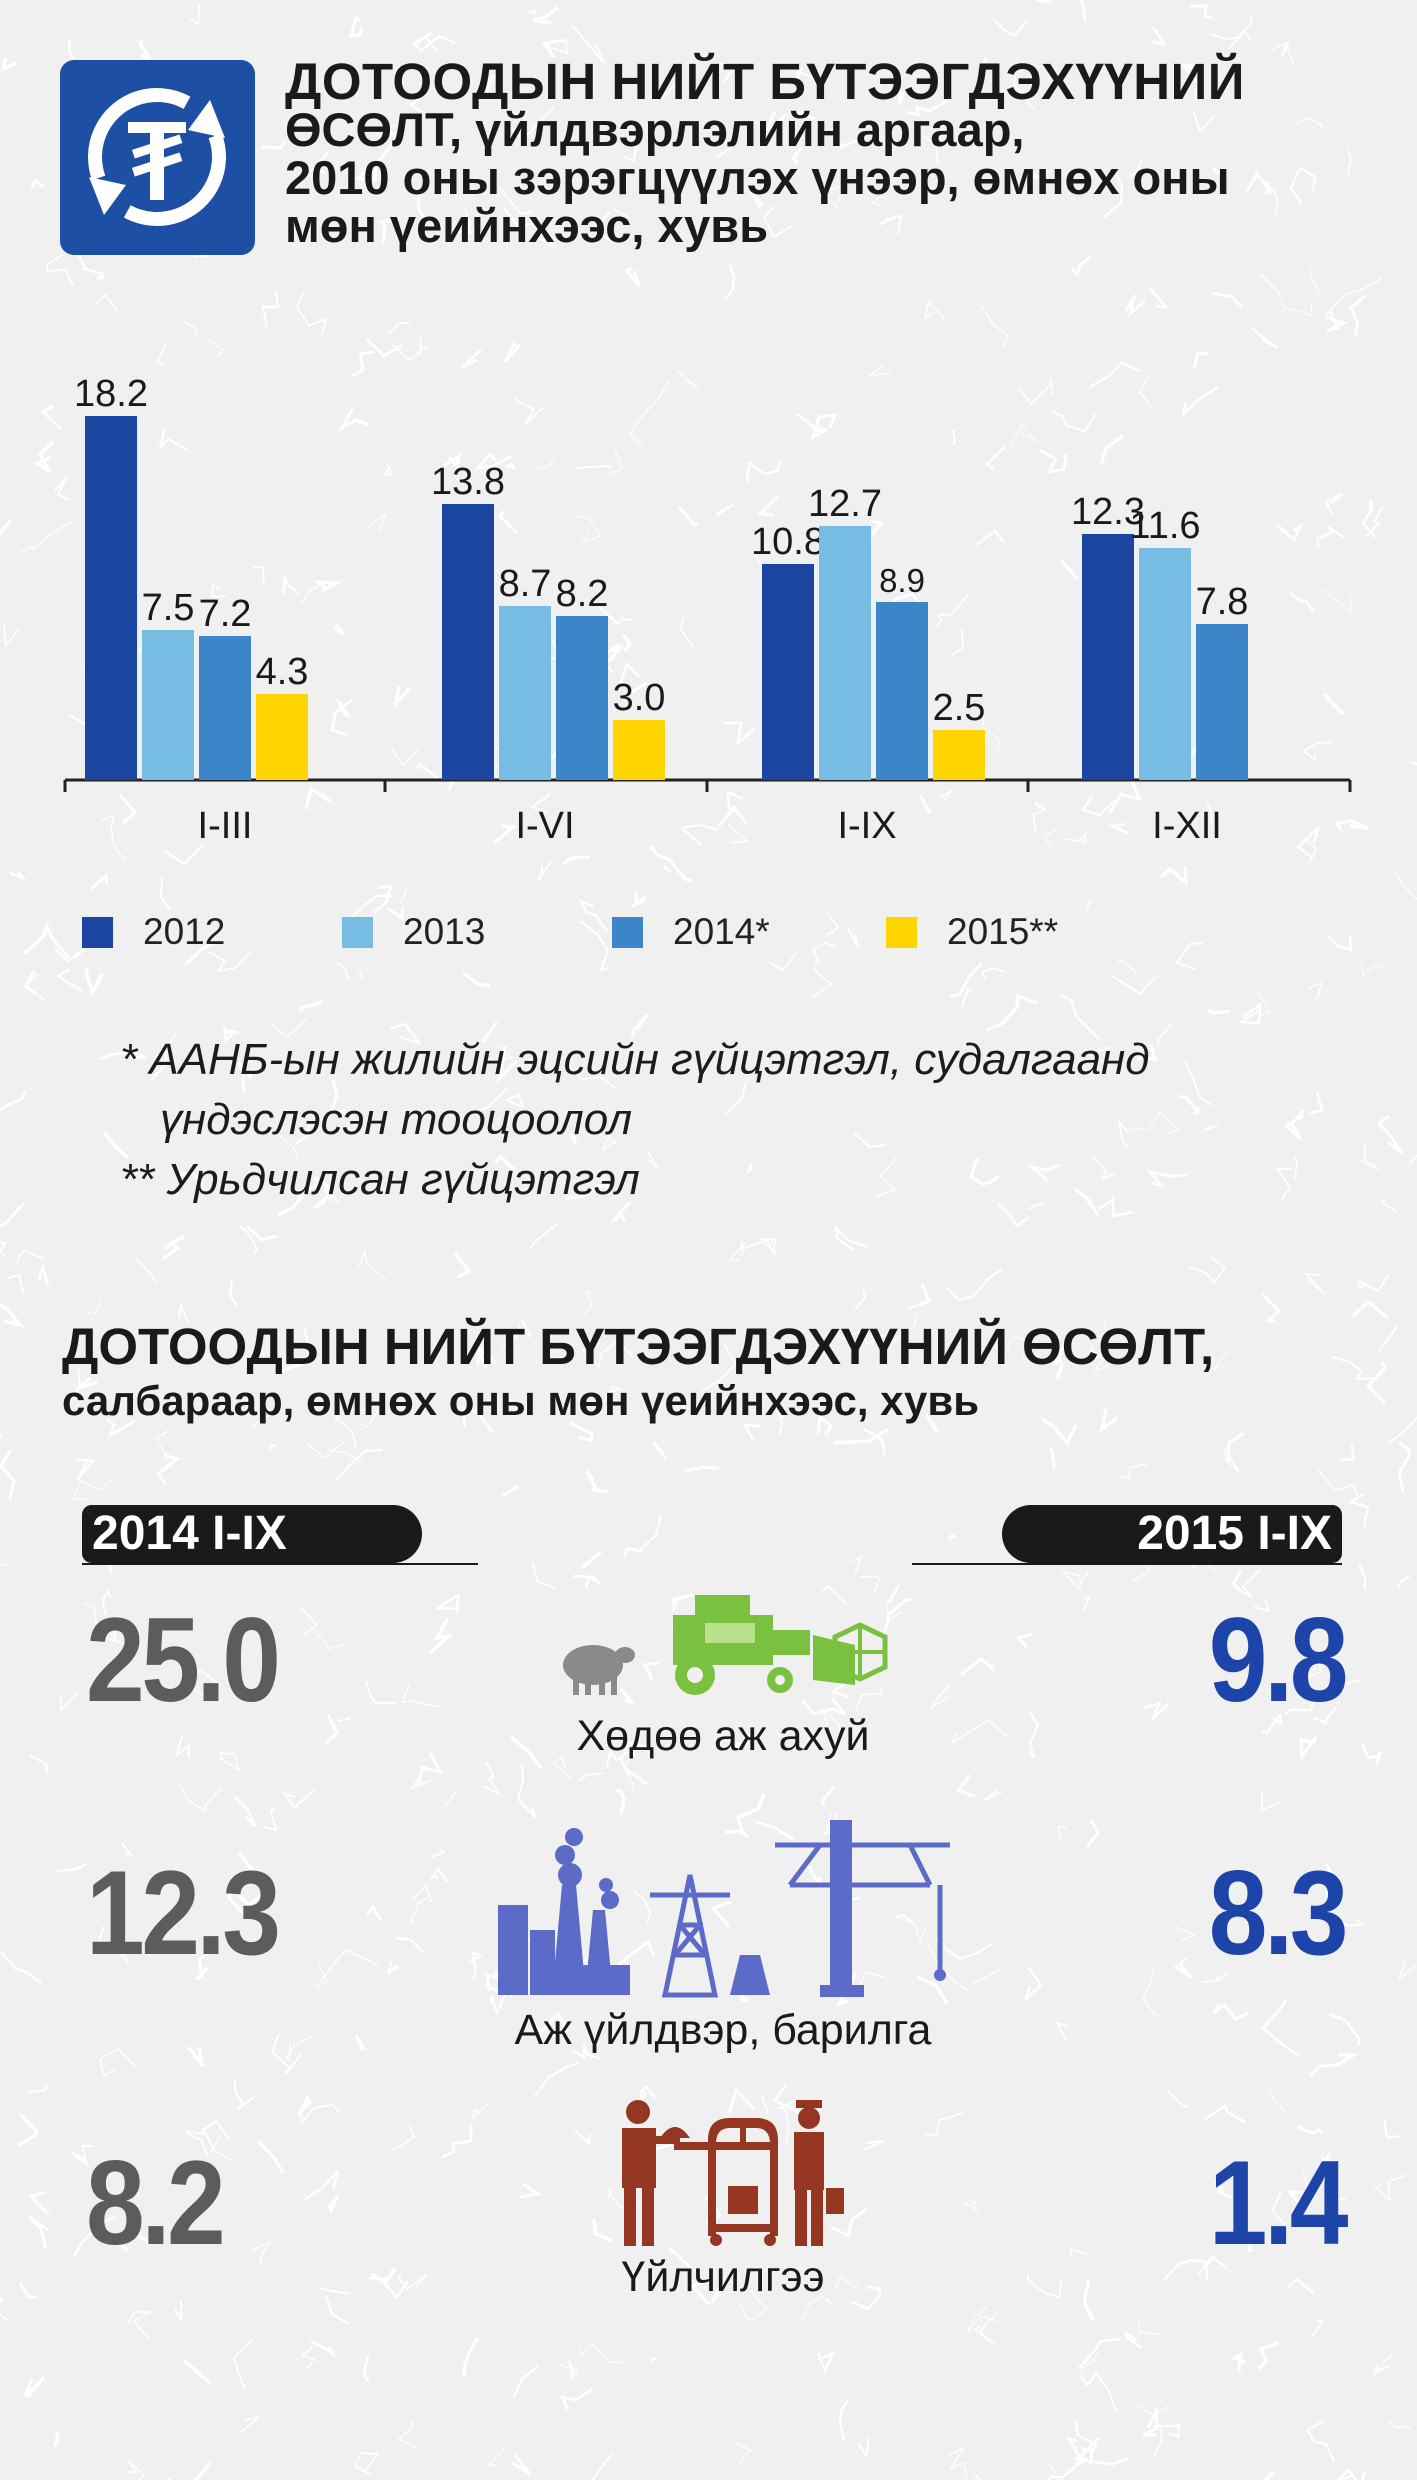  What do you see at coordinates (582, 698) in the screenshot?
I see `bar-2014-I-VI` at bounding box center [582, 698].